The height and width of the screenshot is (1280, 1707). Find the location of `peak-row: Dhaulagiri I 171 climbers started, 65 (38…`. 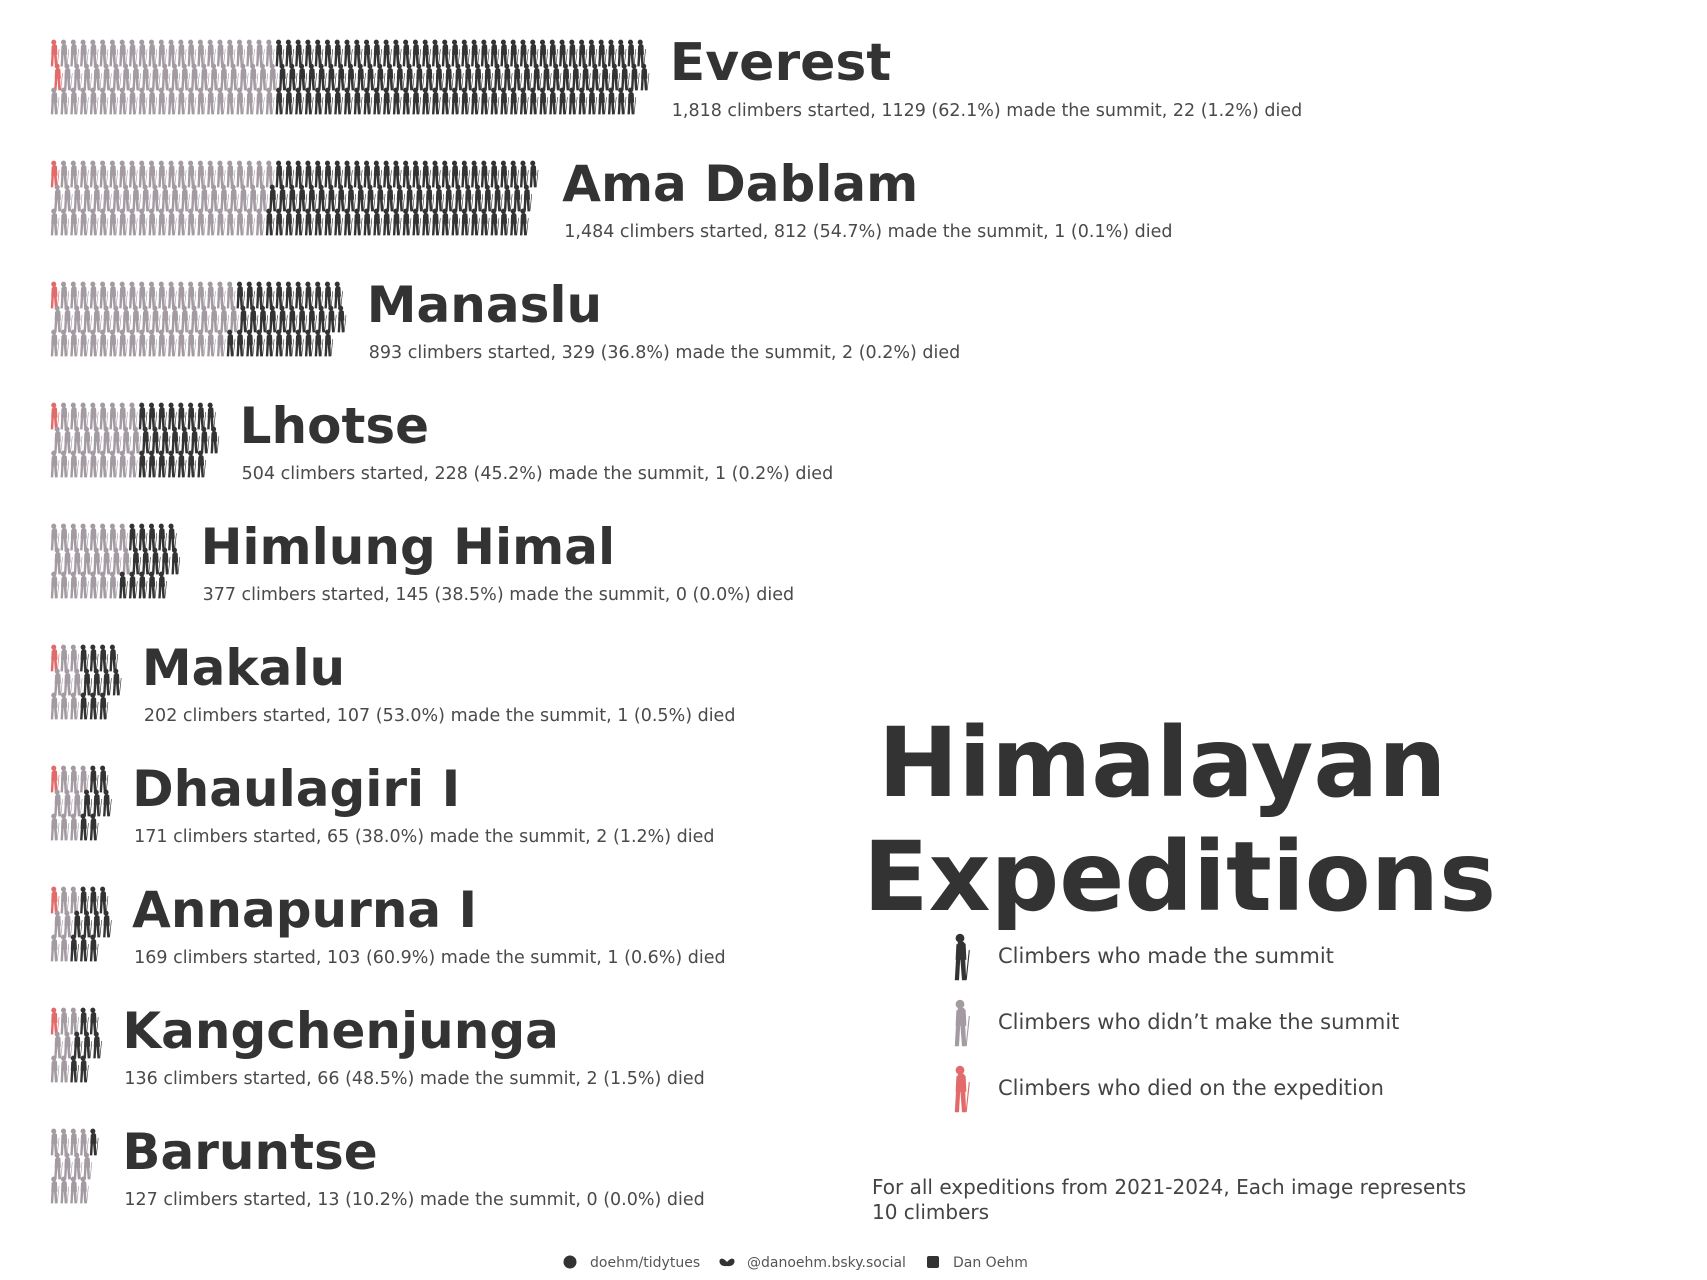

peak-row: Dhaulagiri I 171 climbers started, 65 (38… is located at coordinates (382, 803).